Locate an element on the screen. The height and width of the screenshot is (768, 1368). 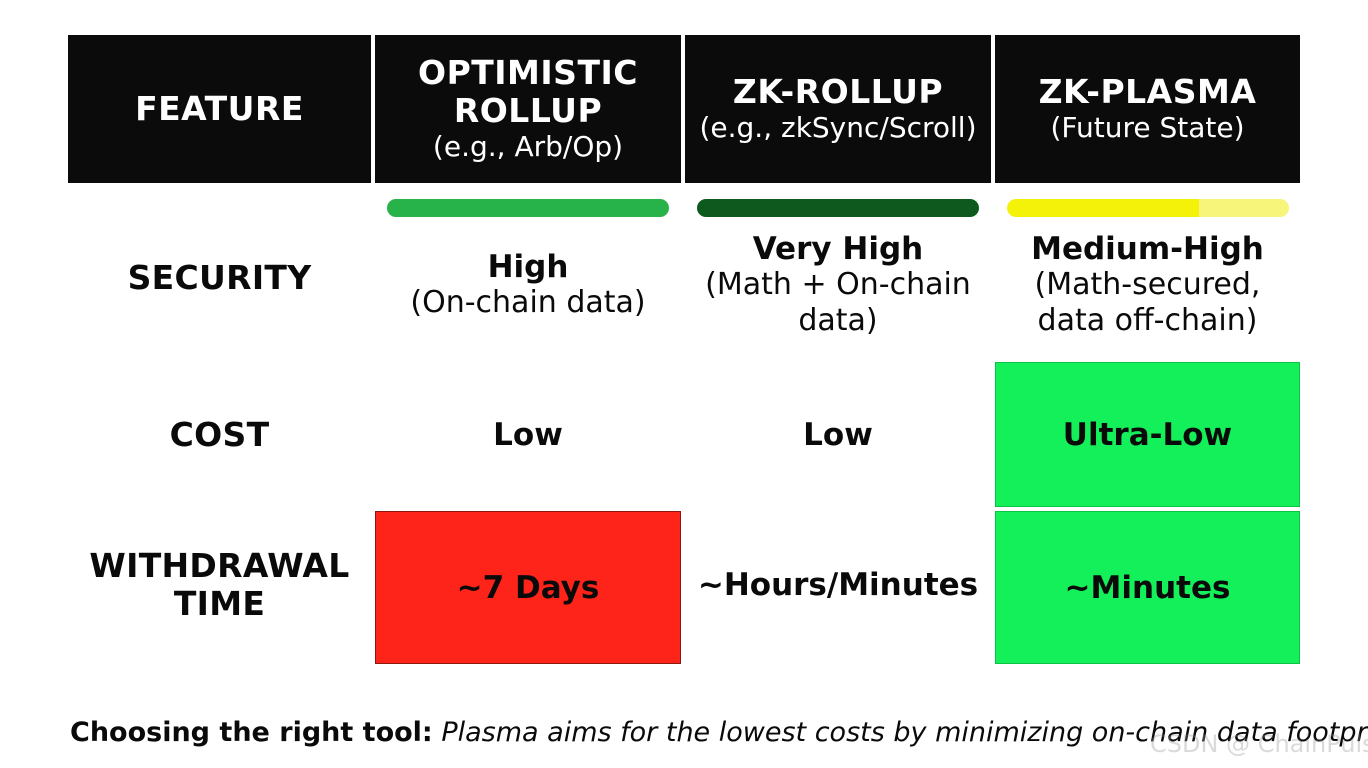
row-label-security: SECURITY is located at coordinates (219, 277).